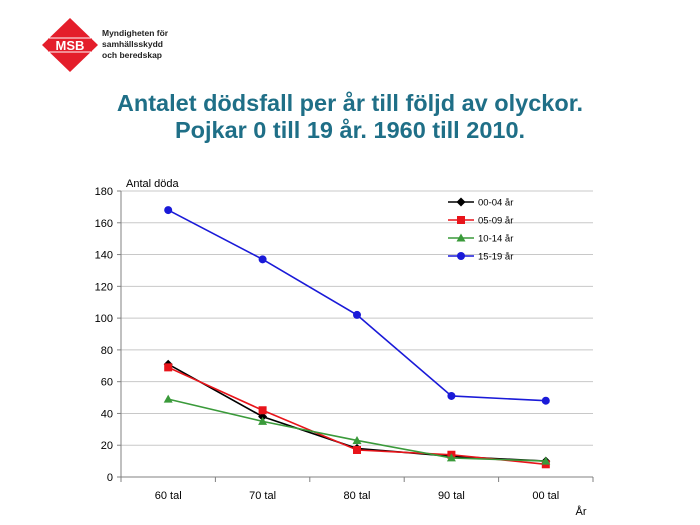  What do you see at coordinates (104, 256) in the screenshot?
I see `y-tick-label: 140` at bounding box center [104, 256].